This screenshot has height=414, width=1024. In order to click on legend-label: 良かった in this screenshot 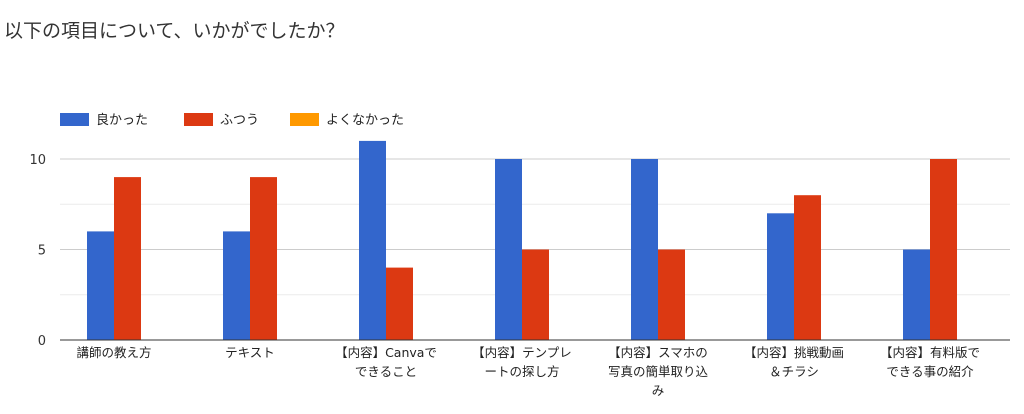, I will do `click(122, 120)`.